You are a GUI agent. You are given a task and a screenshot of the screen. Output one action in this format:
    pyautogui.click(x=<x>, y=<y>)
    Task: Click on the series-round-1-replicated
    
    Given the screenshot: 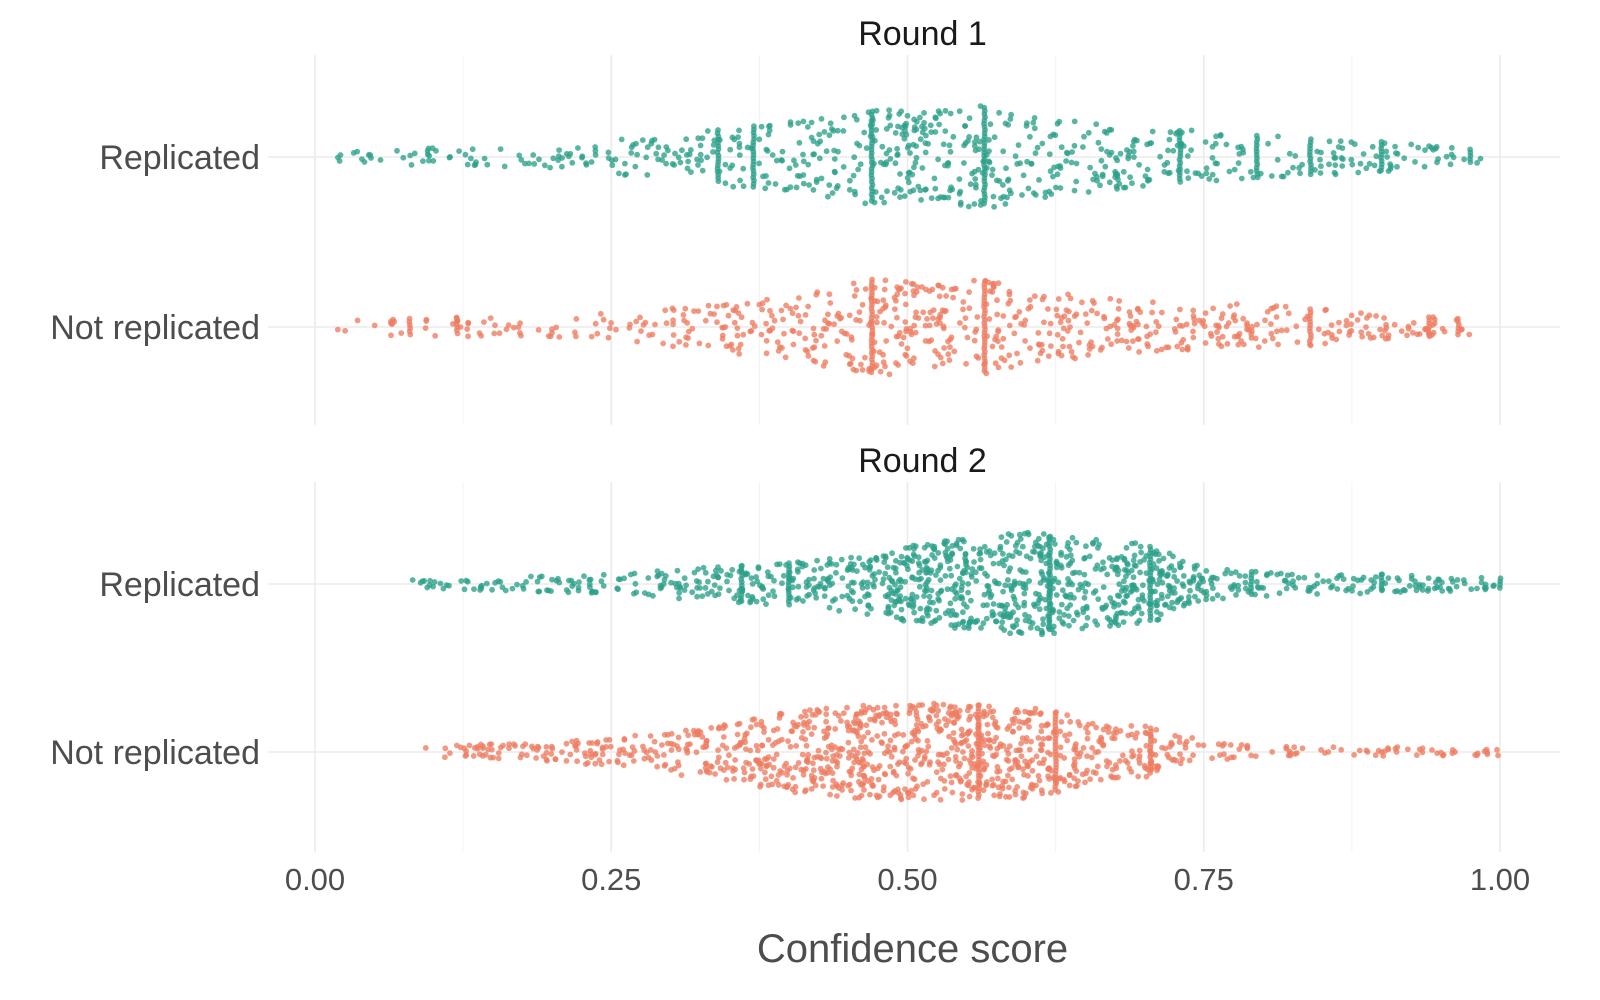 What is the action you would take?
    pyautogui.click(x=909, y=156)
    